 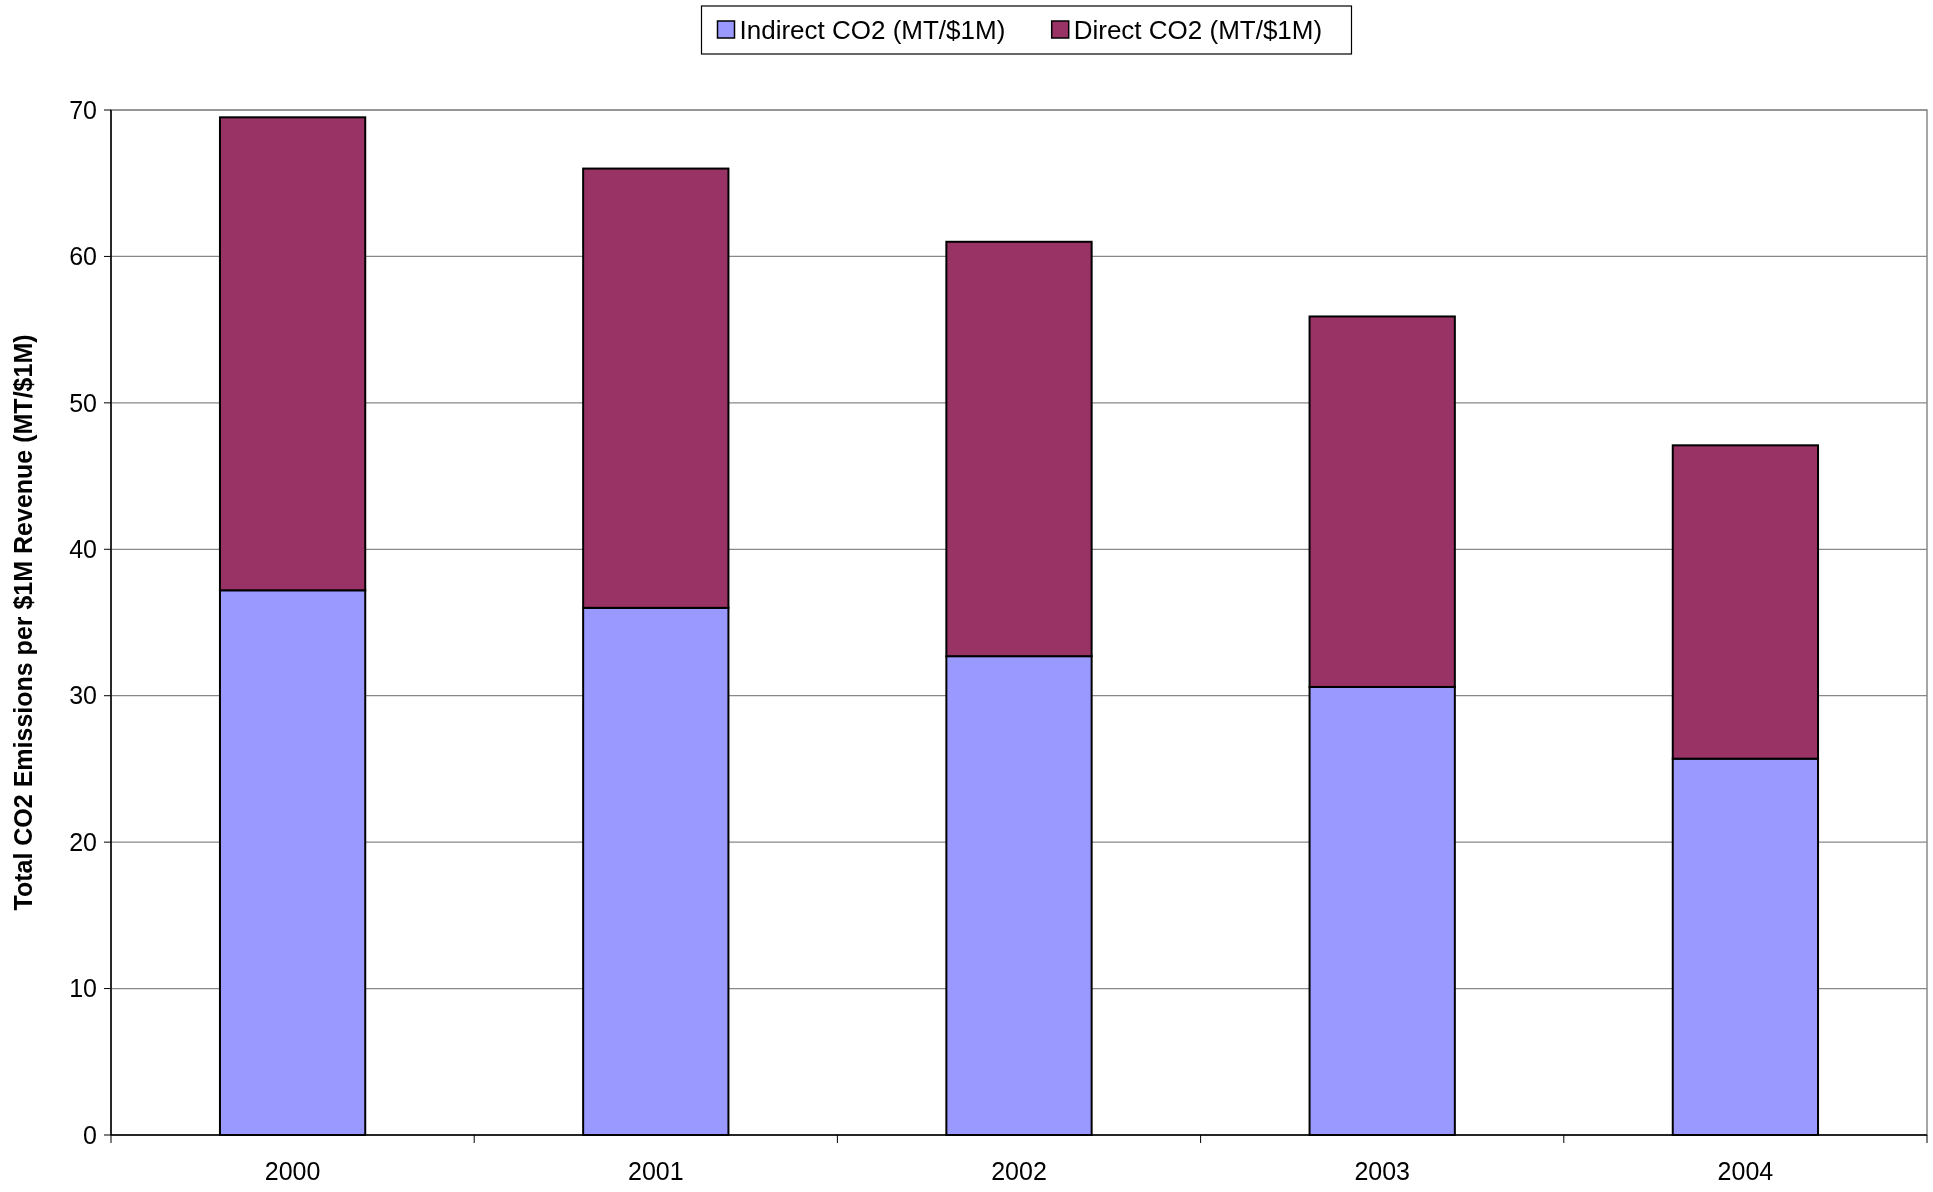 What do you see at coordinates (292, 1171) in the screenshot?
I see `x-tick-label: 2000` at bounding box center [292, 1171].